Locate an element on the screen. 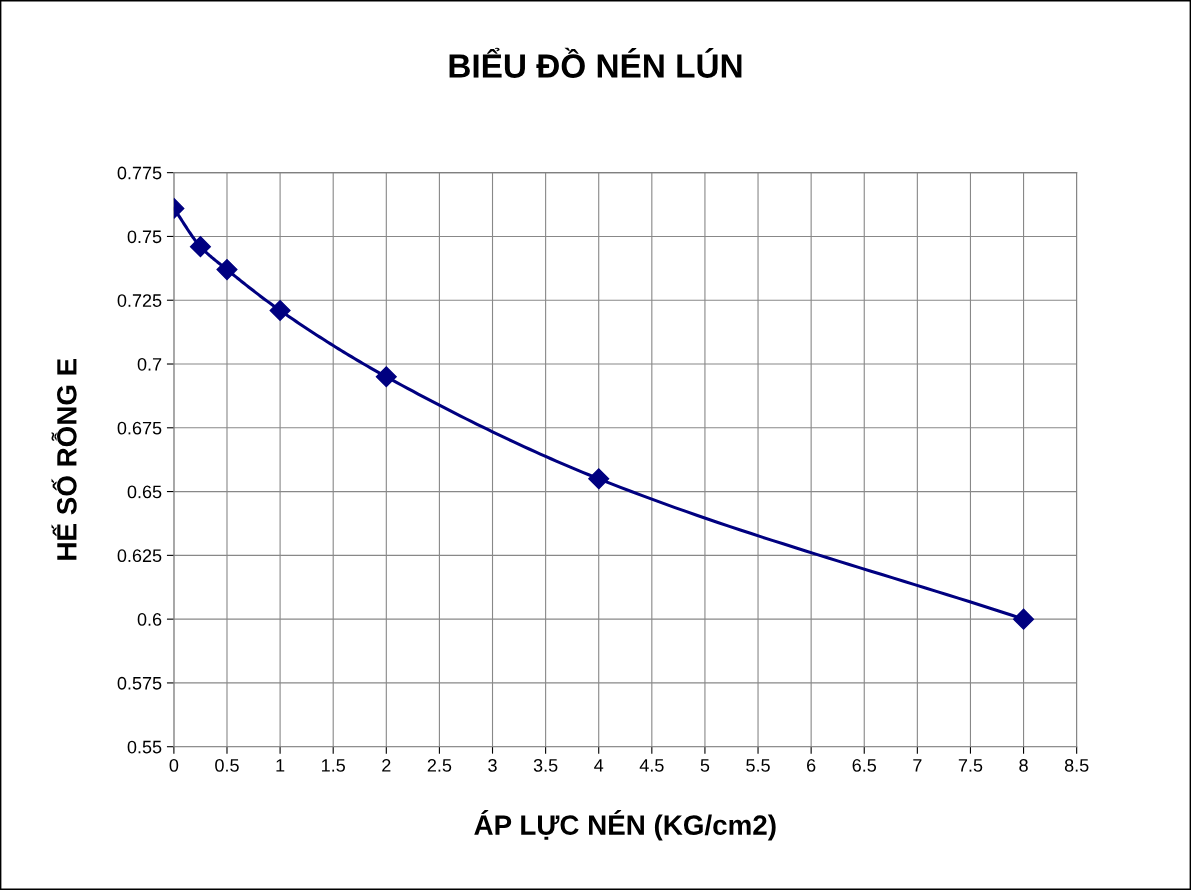  y-tick-label: 0.75 is located at coordinates (144, 237).